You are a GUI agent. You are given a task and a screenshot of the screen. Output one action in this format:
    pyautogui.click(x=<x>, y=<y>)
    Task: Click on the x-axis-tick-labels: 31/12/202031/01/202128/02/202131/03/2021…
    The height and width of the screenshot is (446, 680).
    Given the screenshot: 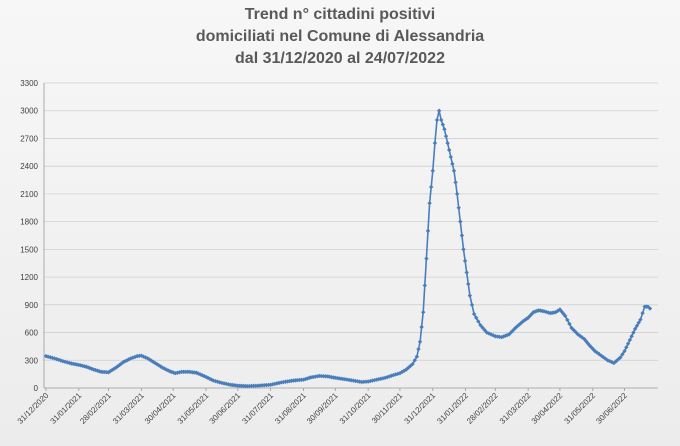 What is the action you would take?
    pyautogui.click(x=323, y=408)
    